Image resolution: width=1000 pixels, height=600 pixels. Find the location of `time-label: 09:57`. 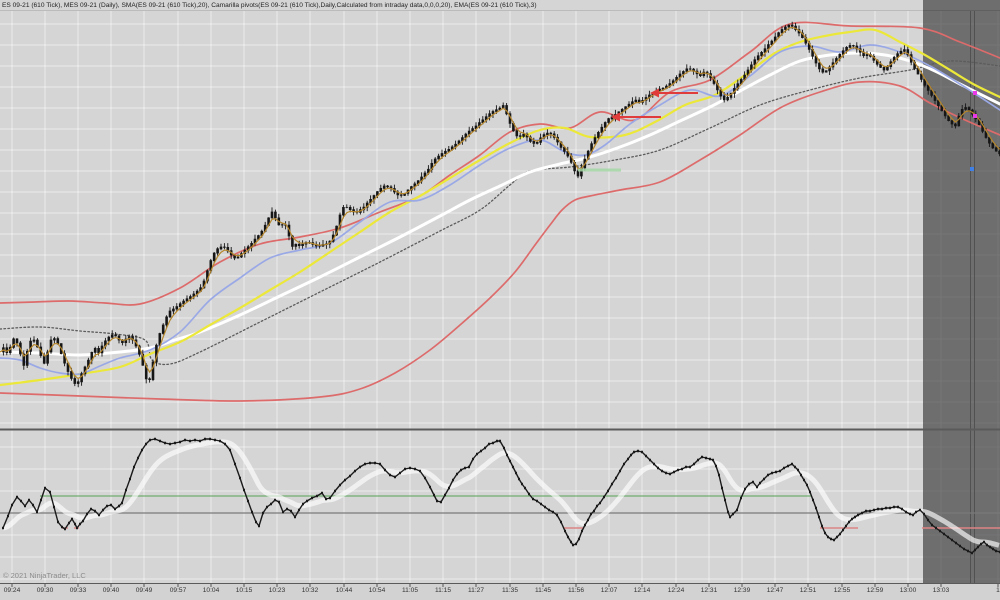

time-label: 09:57 is located at coordinates (178, 590).